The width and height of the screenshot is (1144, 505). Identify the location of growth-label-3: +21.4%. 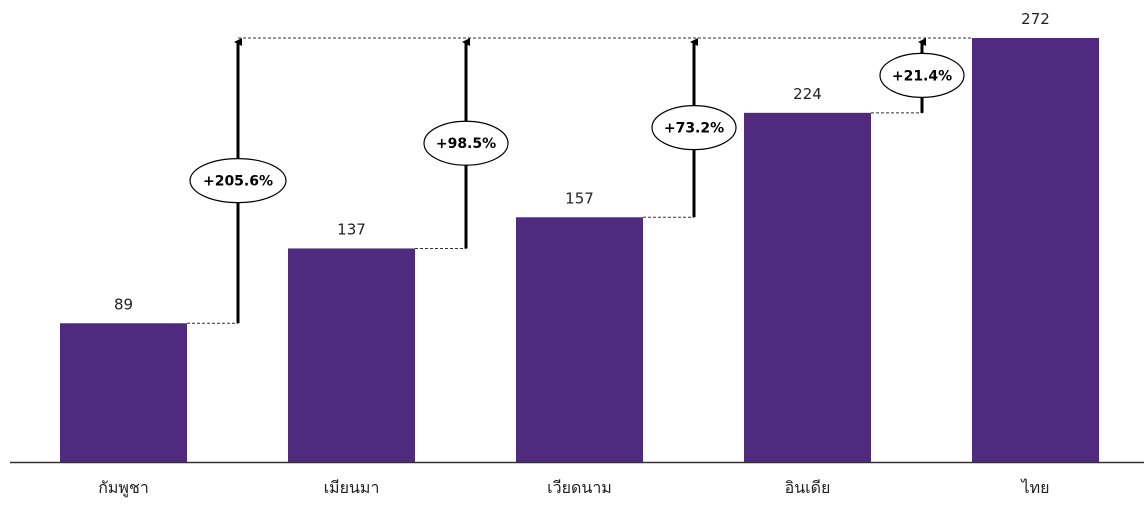
(922, 76).